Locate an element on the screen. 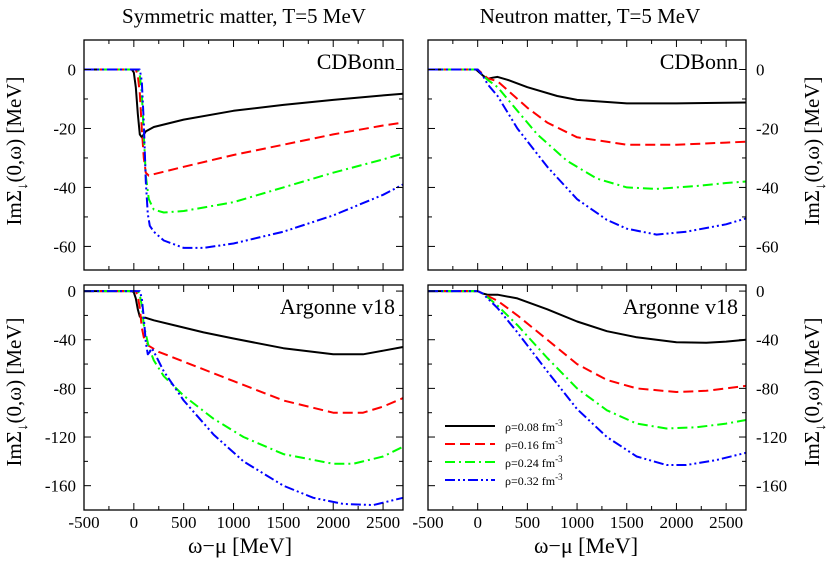  ylabel-left-bottom: ImΣ↓(0,ω) [MeV] is located at coordinates (16, 391).